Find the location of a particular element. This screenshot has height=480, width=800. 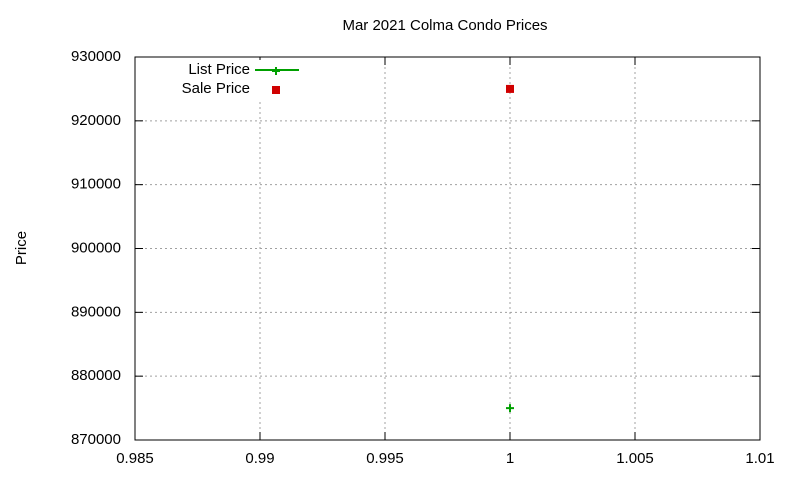

y-tick-label: 930000 is located at coordinates (96, 56).